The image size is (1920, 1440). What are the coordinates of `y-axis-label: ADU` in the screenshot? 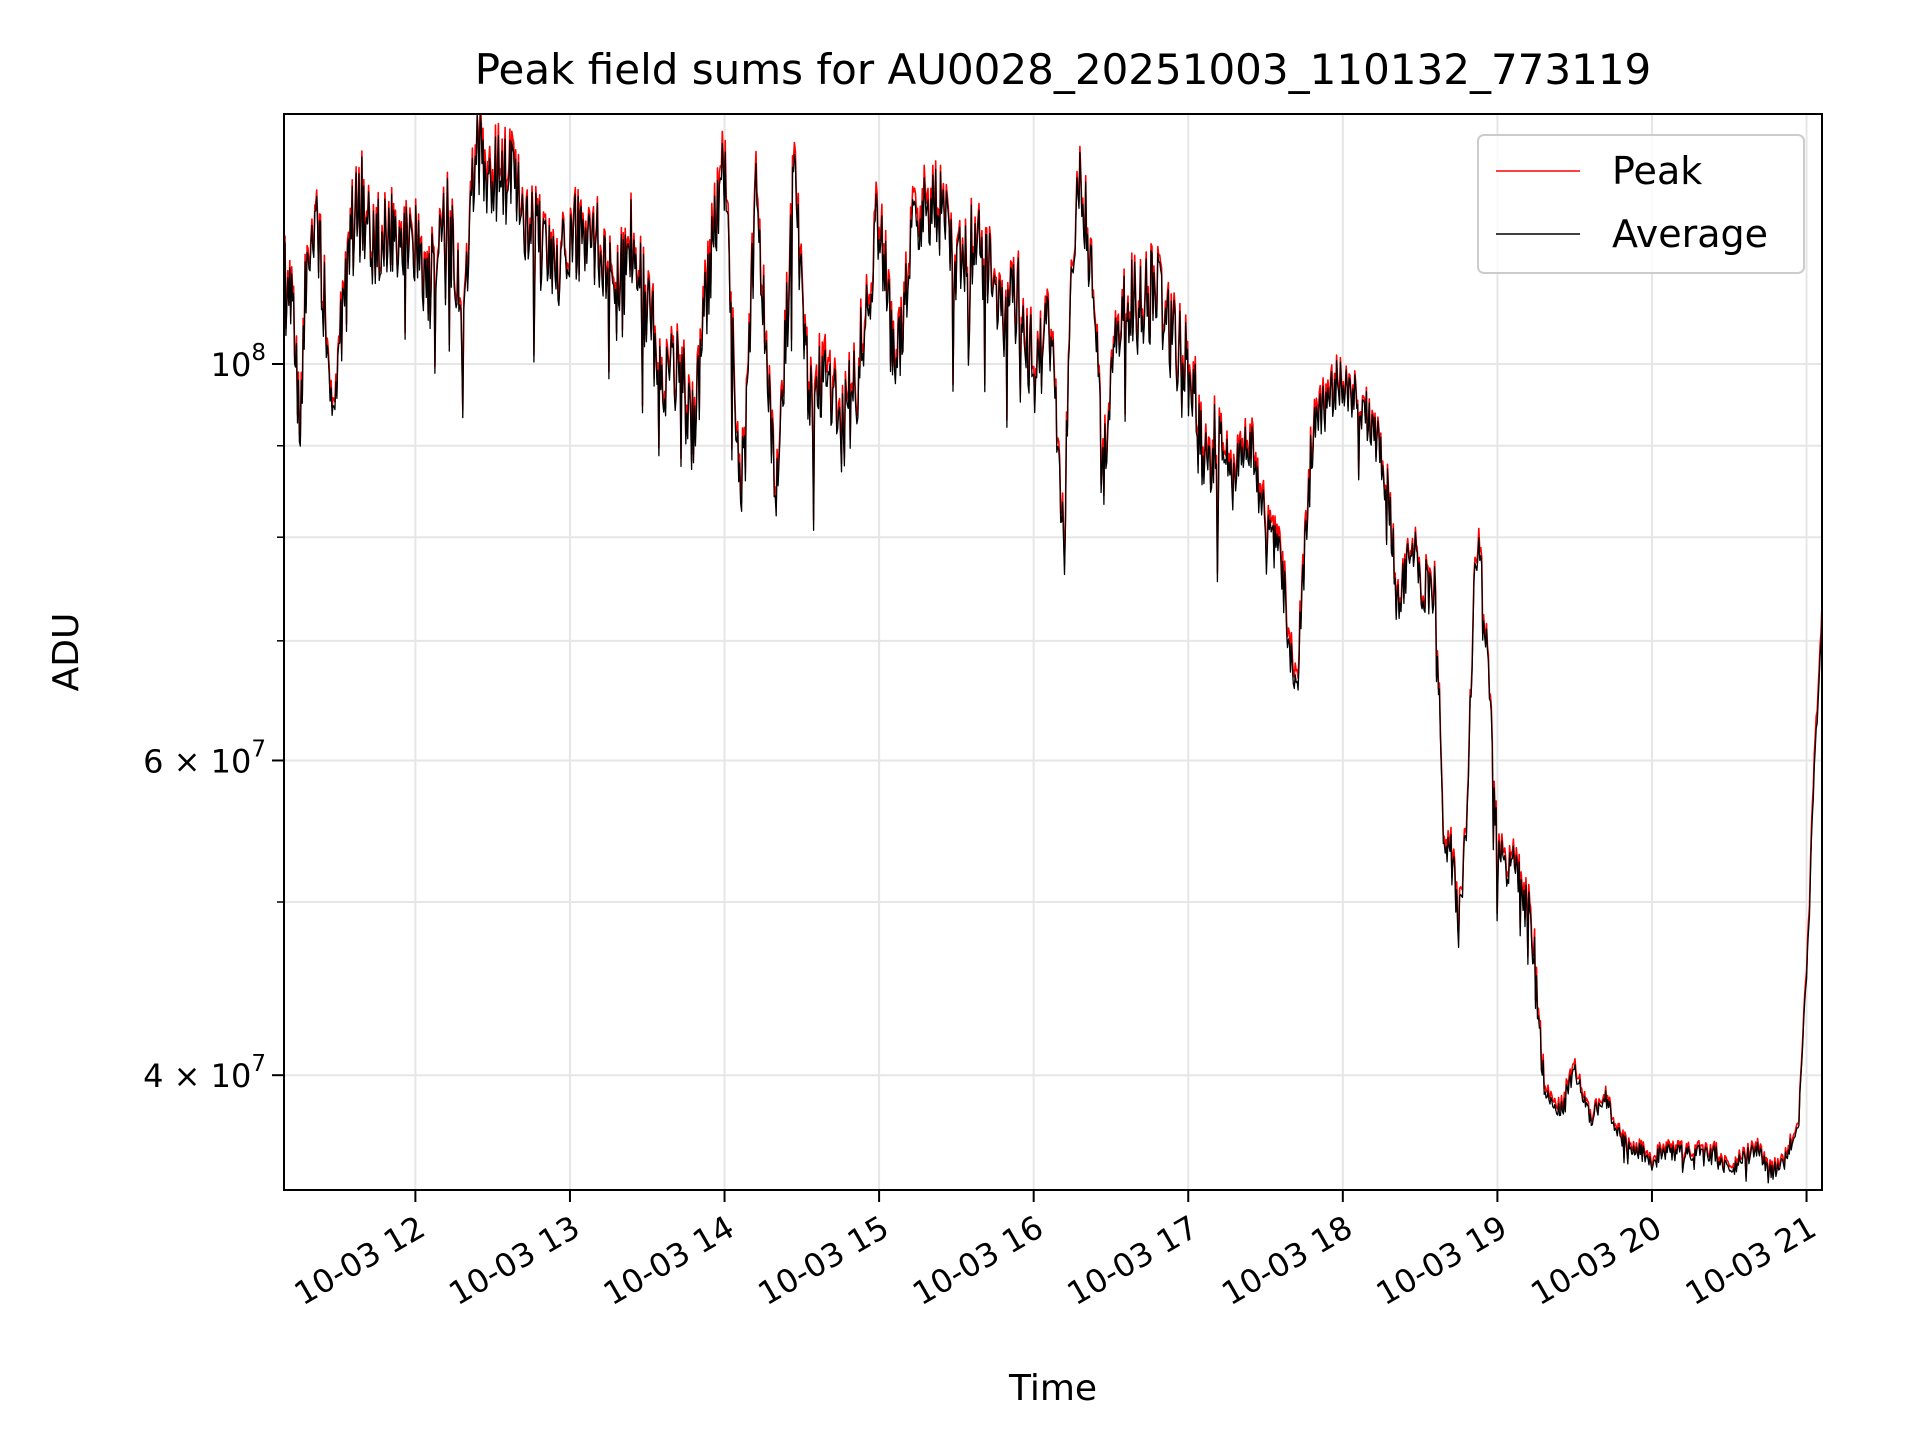 It's located at (66, 652).